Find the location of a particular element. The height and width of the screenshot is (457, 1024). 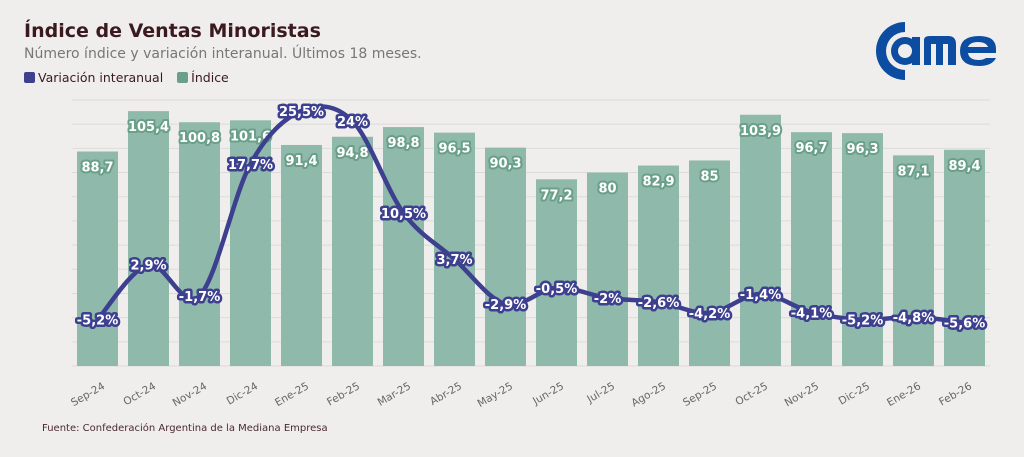

legend-label: Índice is located at coordinates (210, 77).